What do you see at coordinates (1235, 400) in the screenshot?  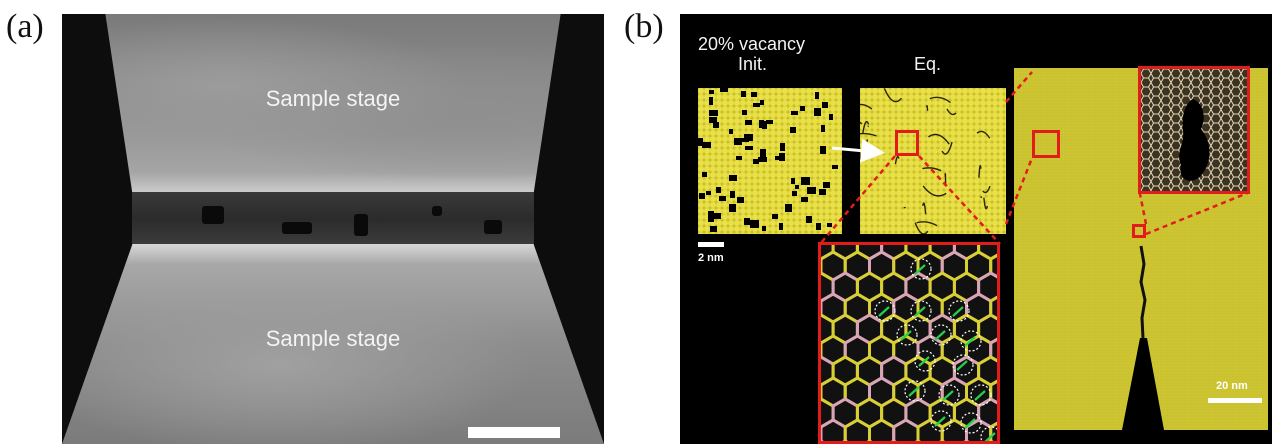 I see `scale-bar-large` at bounding box center [1235, 400].